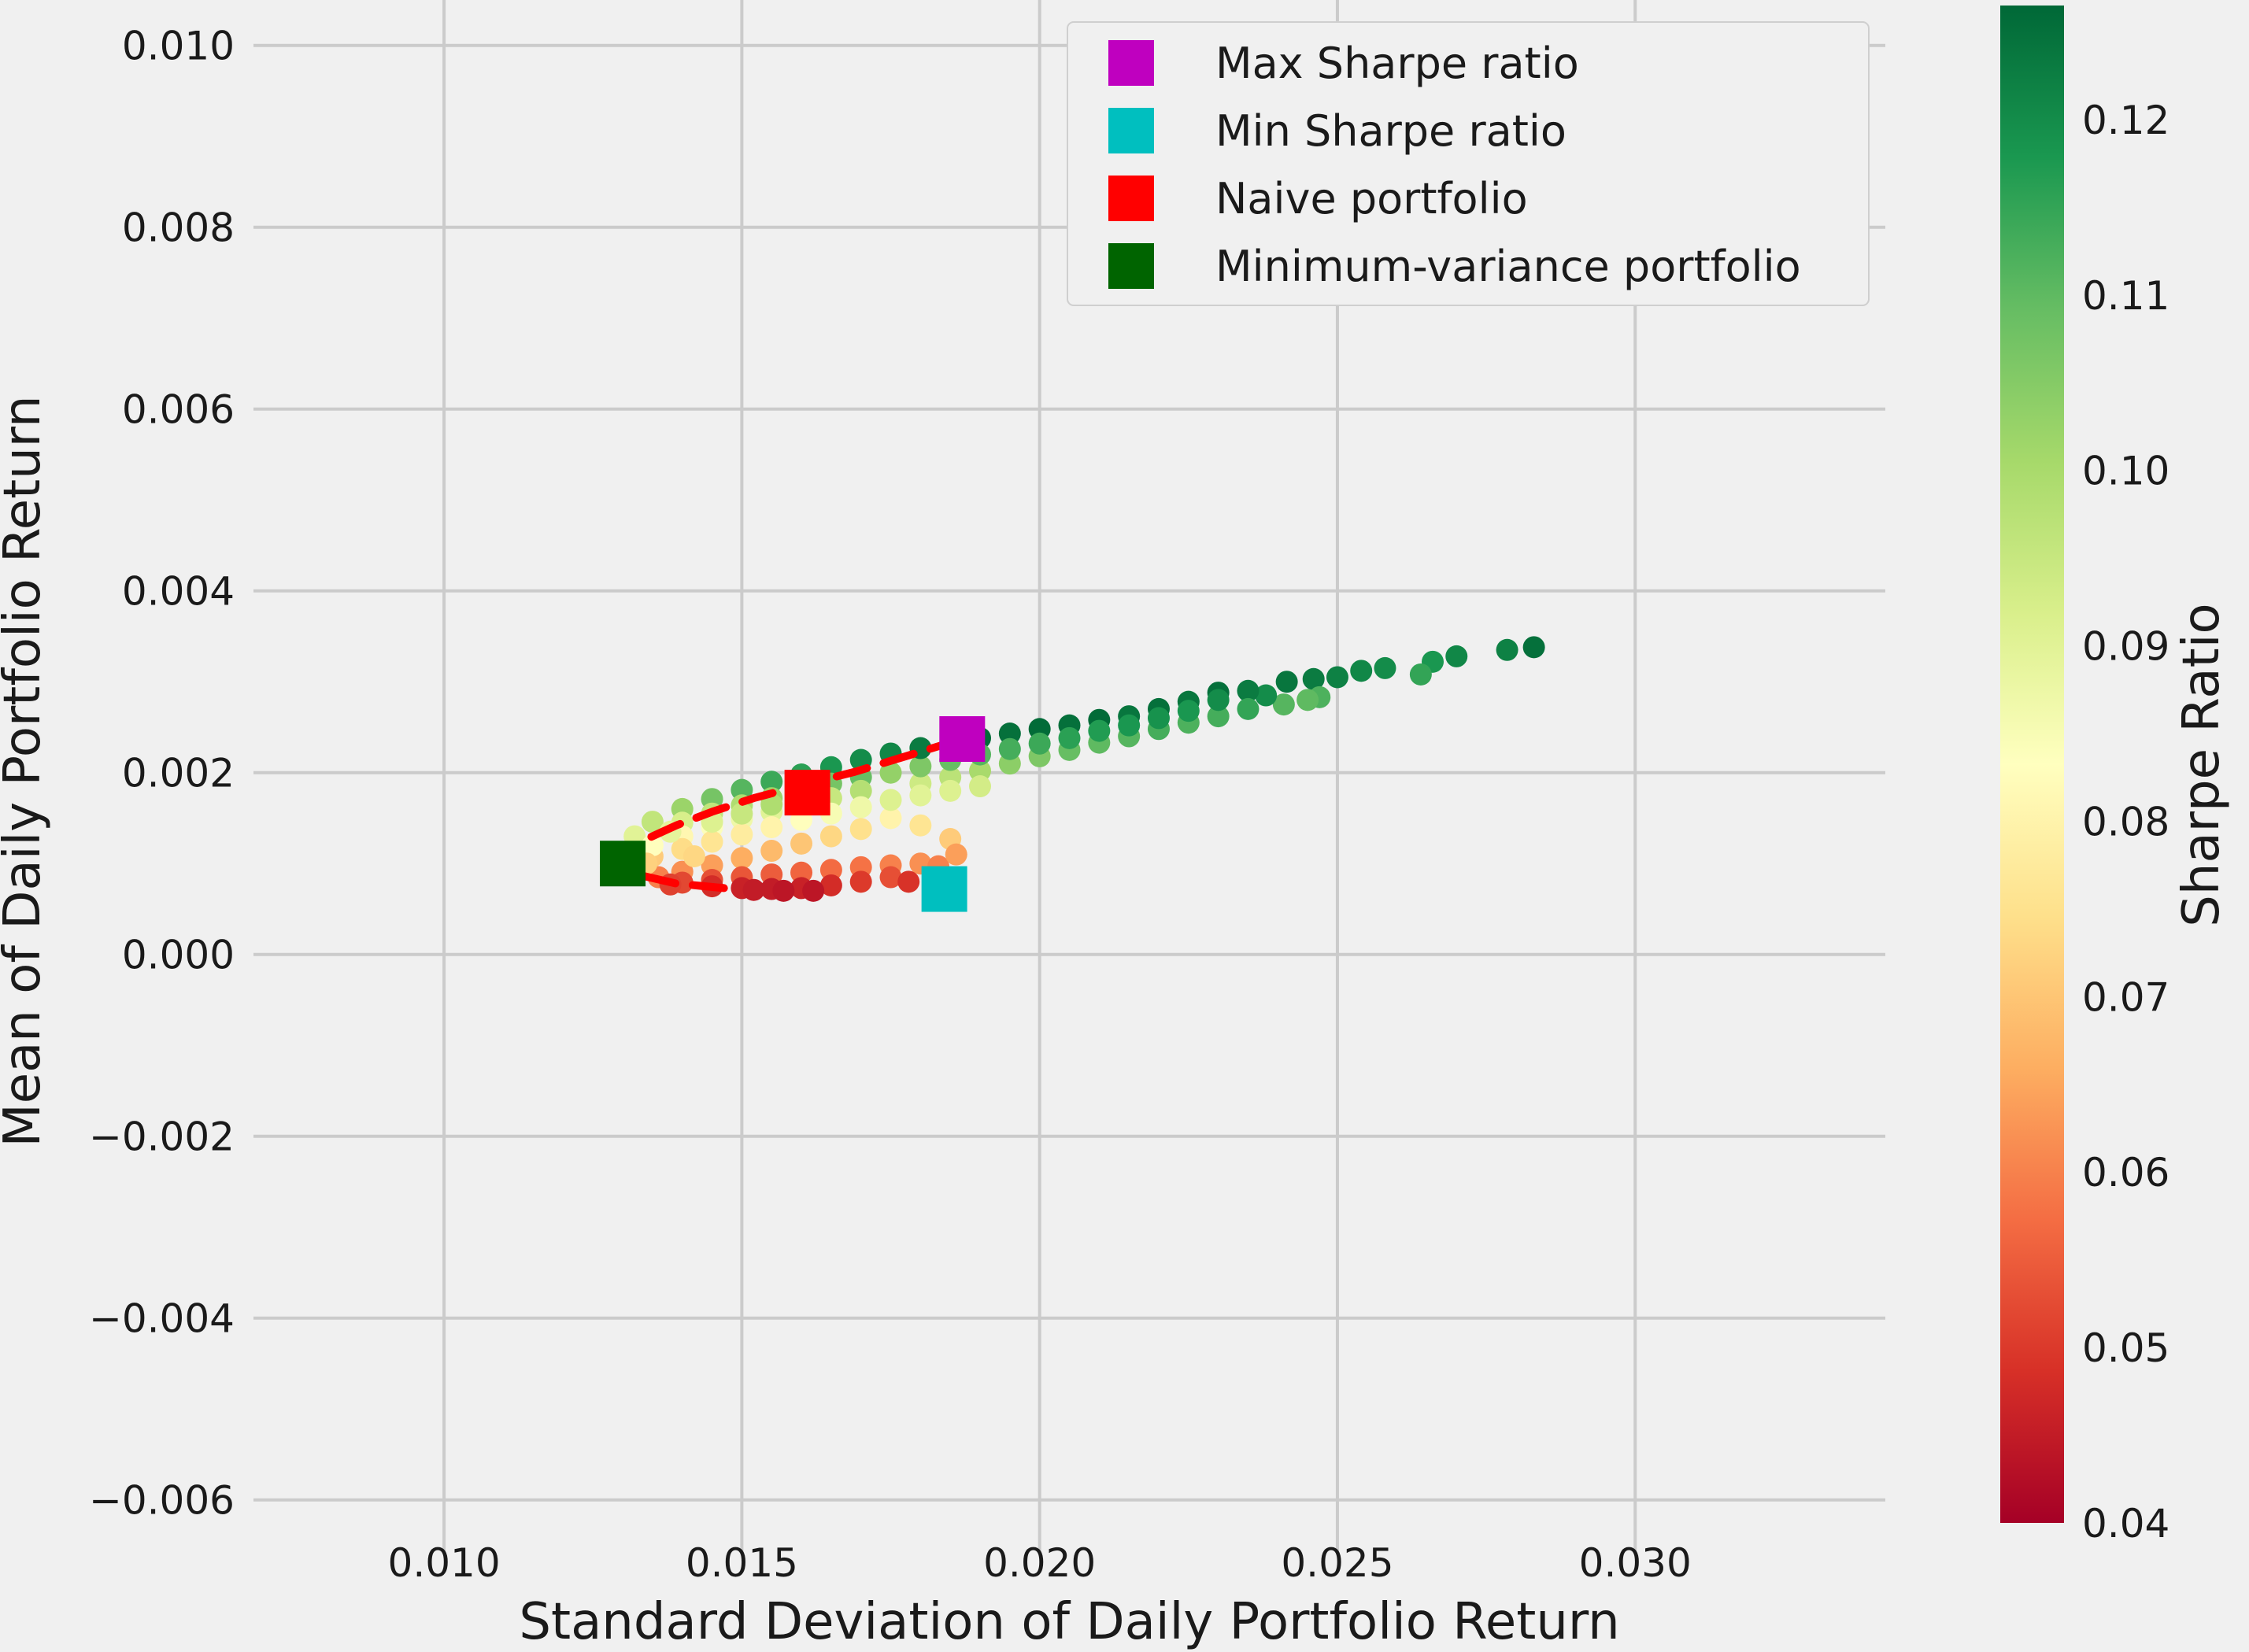 This screenshot has height=1652, width=2249. What do you see at coordinates (26, 771) in the screenshot?
I see `y-axis-label: Mean of Daily Portfolio Return` at bounding box center [26, 771].